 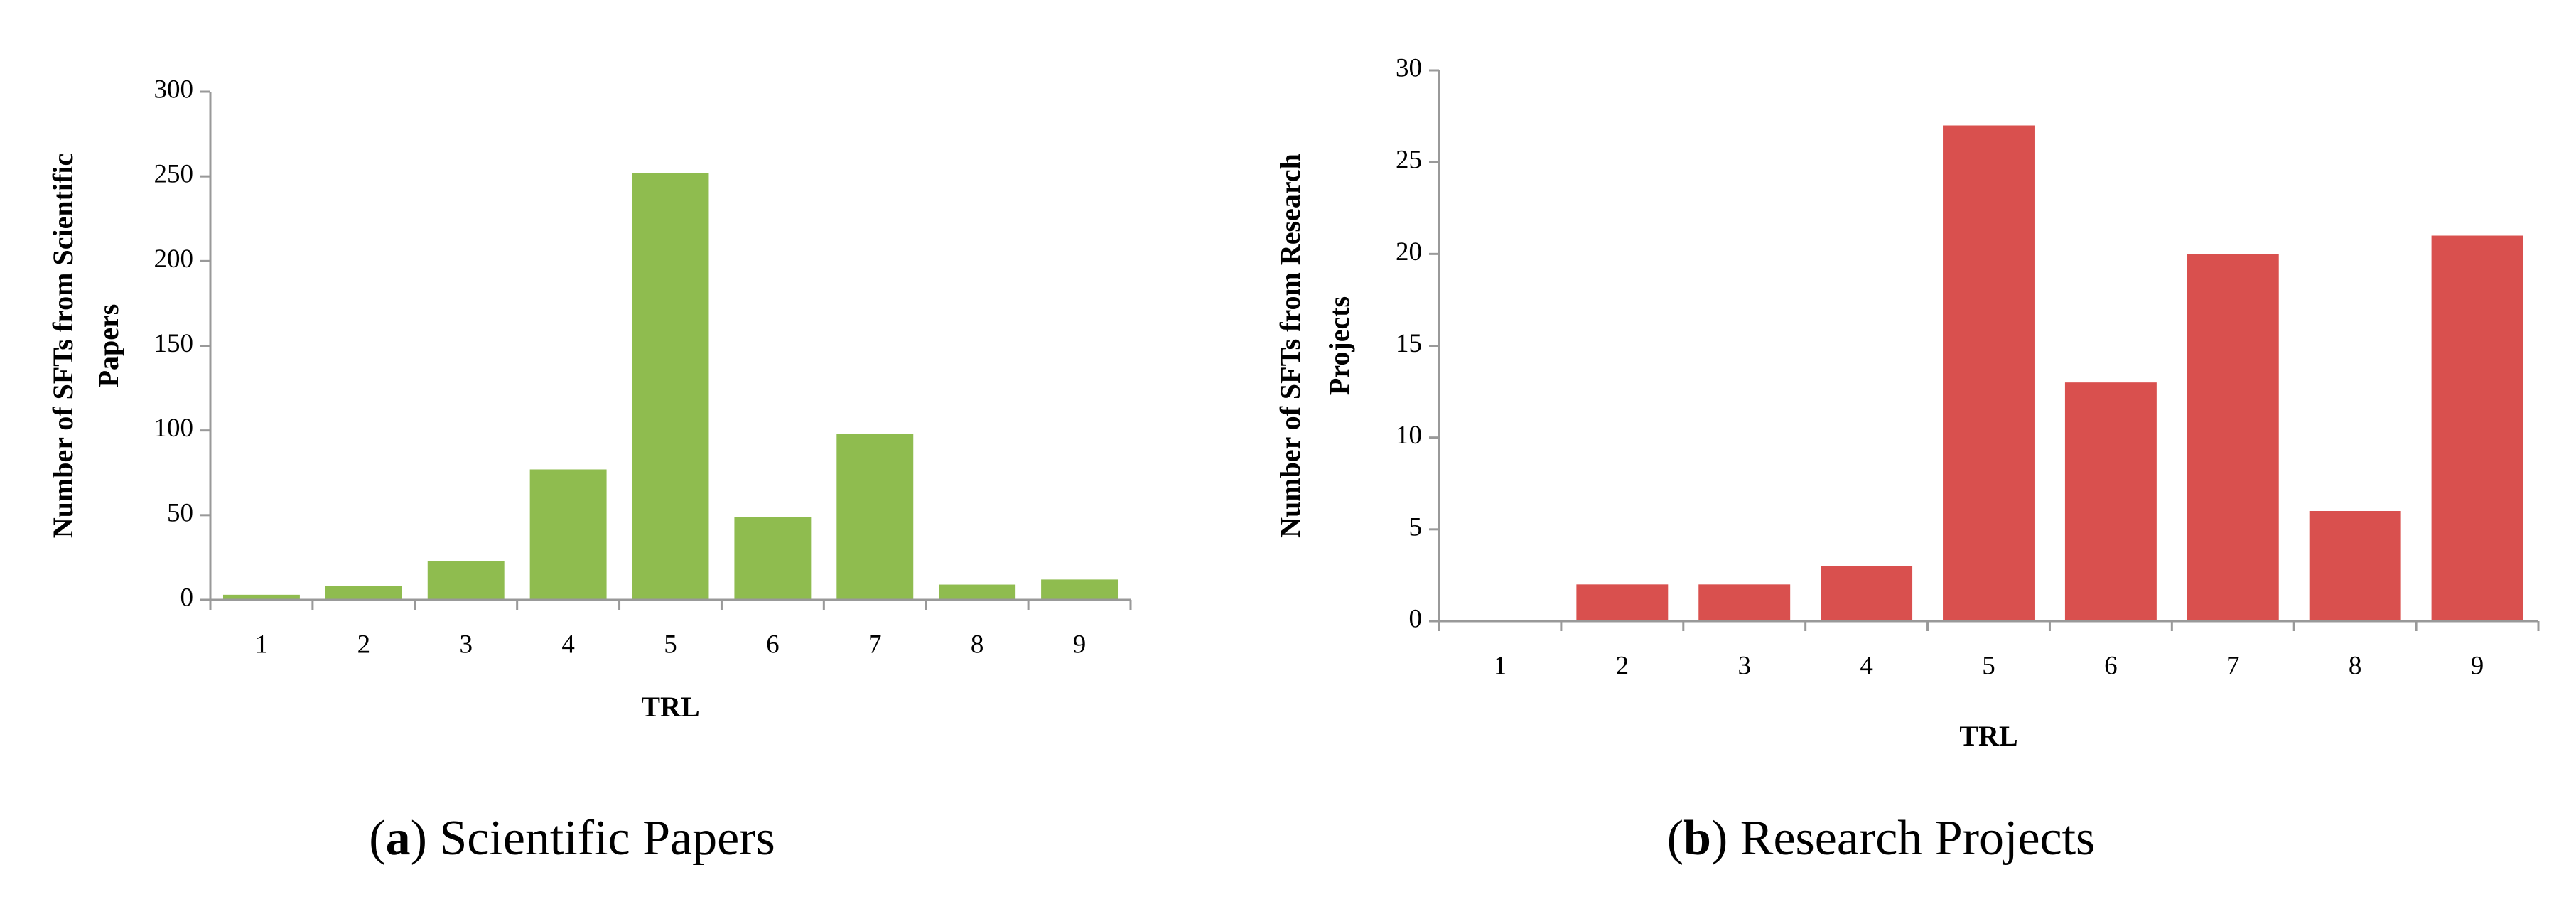 I want to click on y-tick-label: 300, so click(x=174, y=89).